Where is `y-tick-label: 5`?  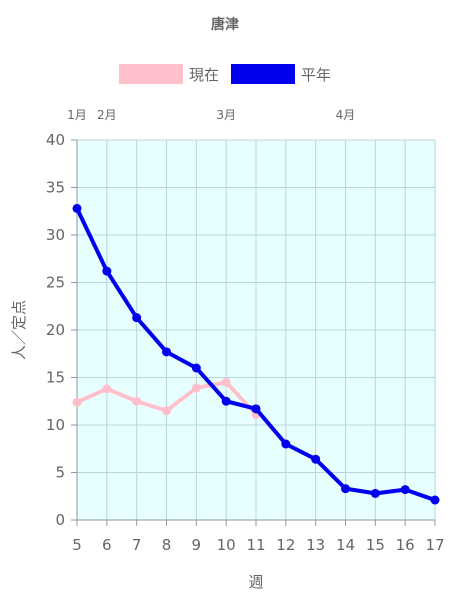 y-tick-label: 5 is located at coordinates (60, 473).